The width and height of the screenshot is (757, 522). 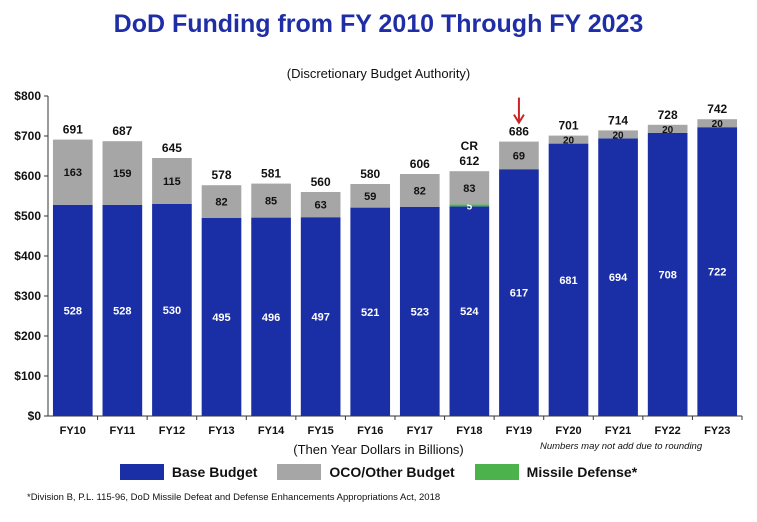 What do you see at coordinates (73, 431) in the screenshot?
I see `x-tick-label: FY10` at bounding box center [73, 431].